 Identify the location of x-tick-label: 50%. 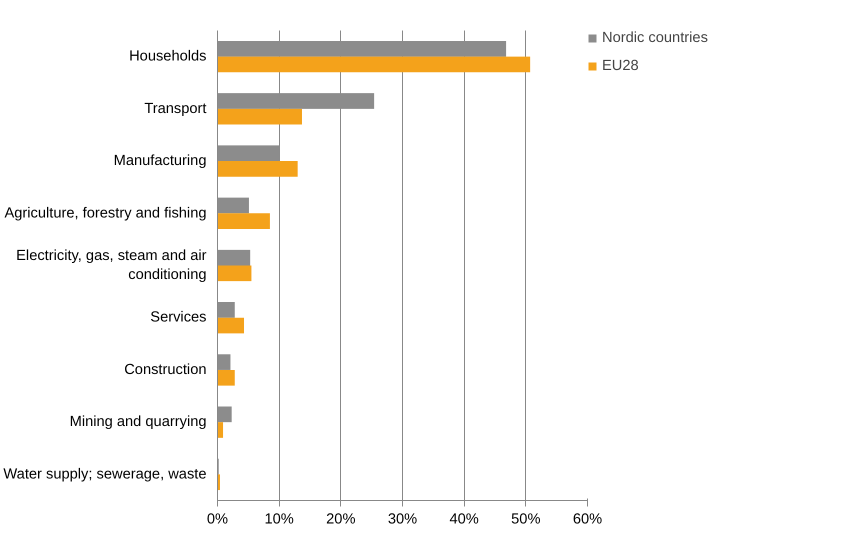
(526, 520).